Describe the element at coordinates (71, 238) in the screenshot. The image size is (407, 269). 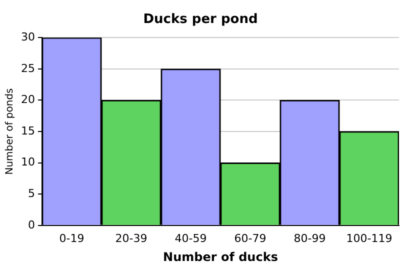
I see `x-tick-label: 0-19` at that location.